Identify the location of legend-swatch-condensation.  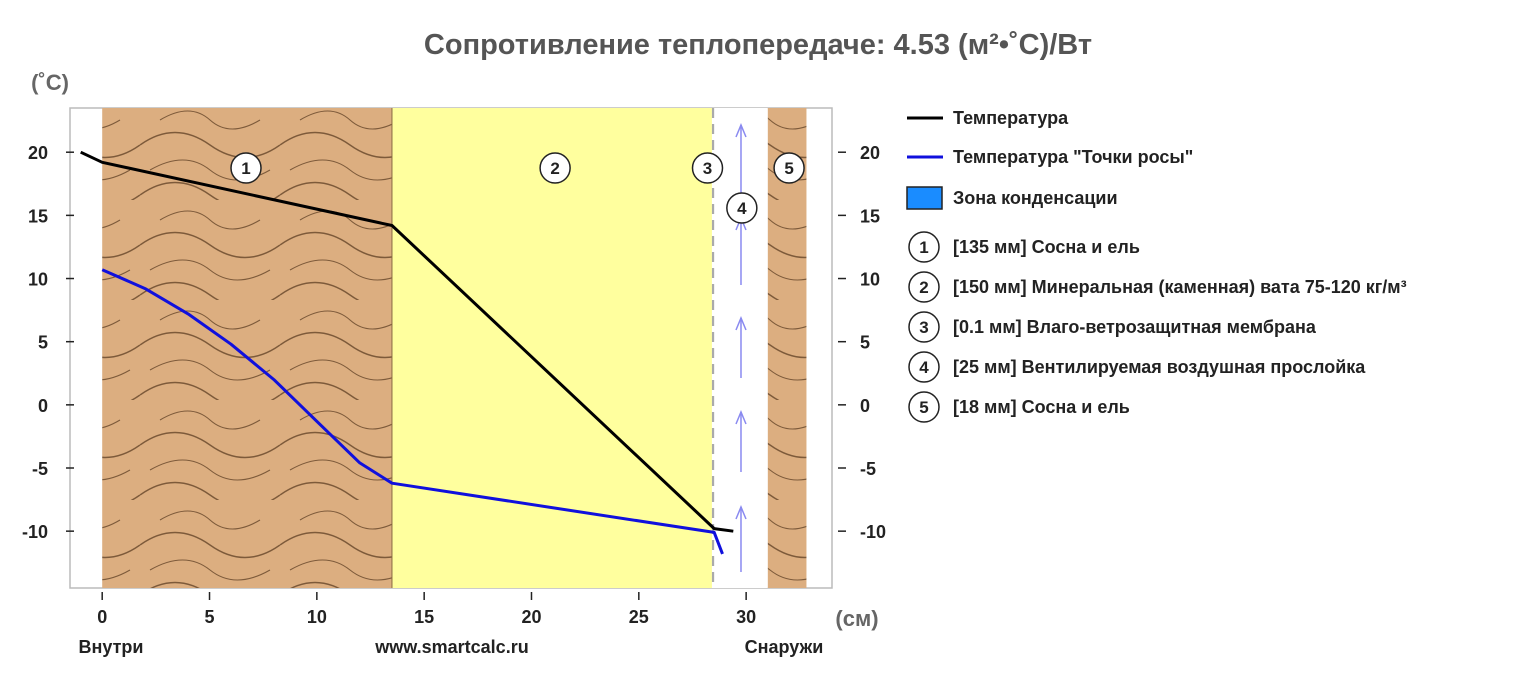
(924, 198).